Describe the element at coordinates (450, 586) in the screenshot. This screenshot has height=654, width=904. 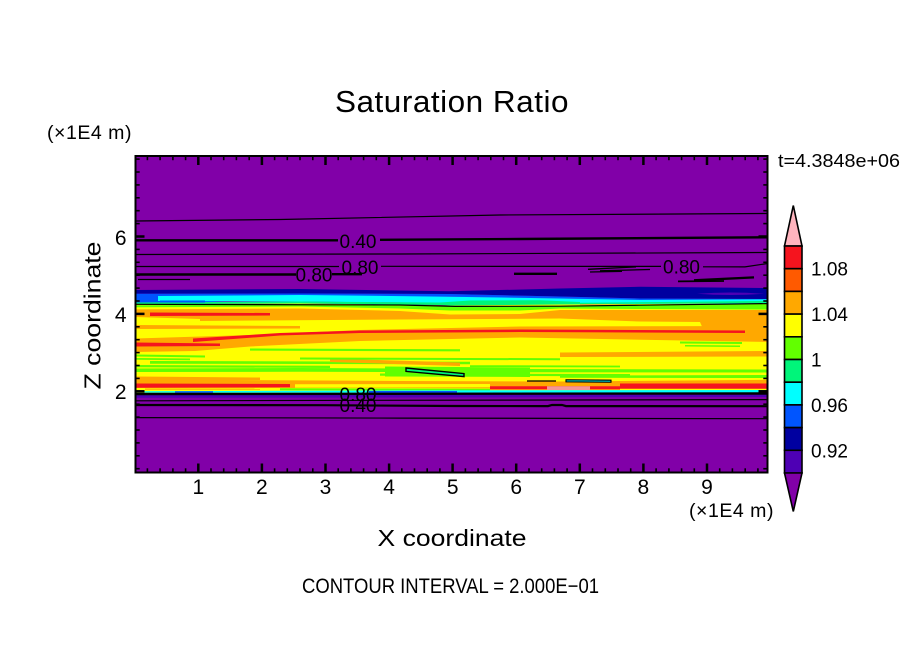
I see `svg-text: CONTOUR INTERVAL = 2.000E−01` at that location.